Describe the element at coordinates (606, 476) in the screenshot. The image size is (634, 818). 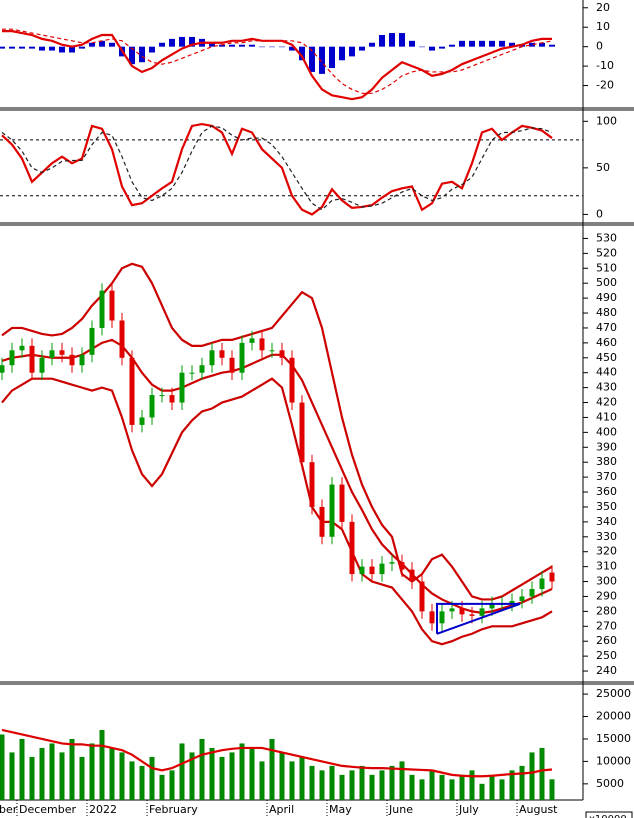
I see `y-tick-label: 370` at that location.